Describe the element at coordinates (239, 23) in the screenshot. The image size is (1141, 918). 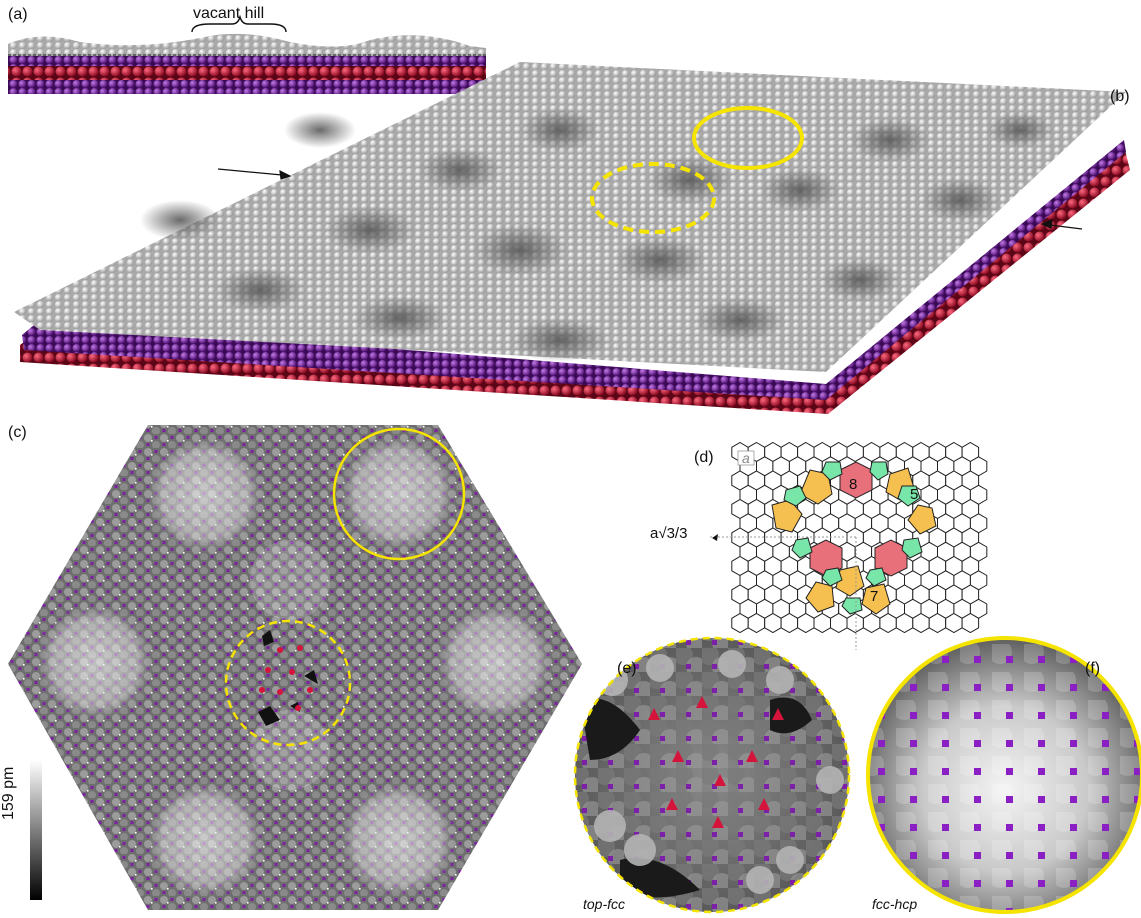
I see `vacant-hill-brace` at that location.